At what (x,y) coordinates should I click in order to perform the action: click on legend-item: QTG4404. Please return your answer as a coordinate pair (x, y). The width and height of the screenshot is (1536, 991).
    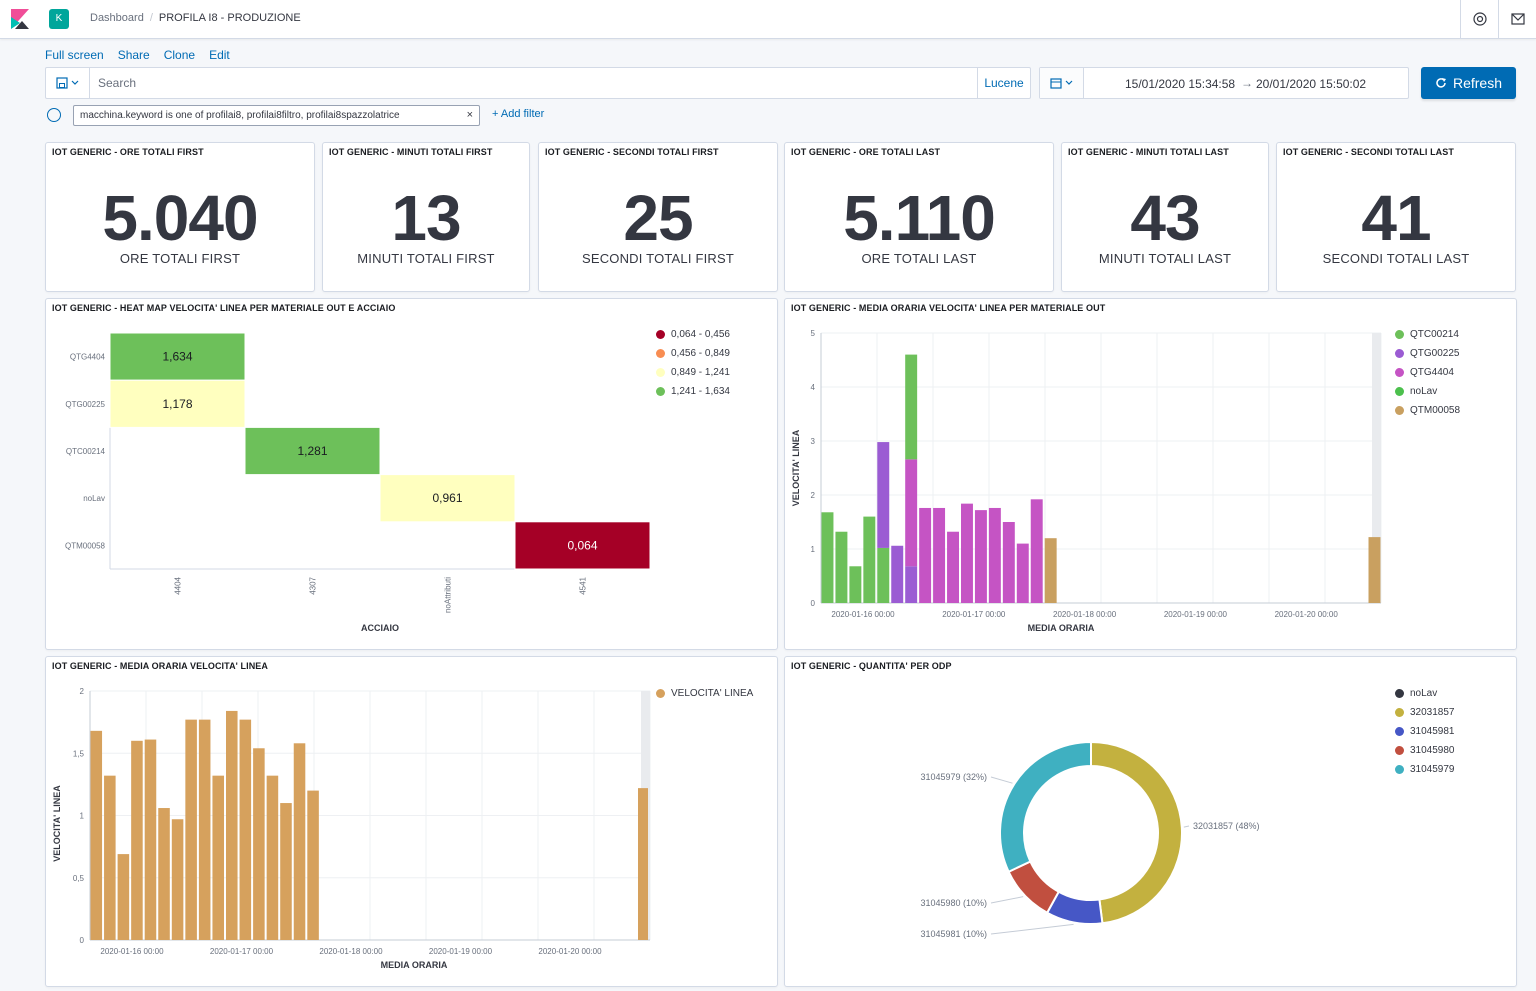
    Looking at the image, I should click on (1427, 372).